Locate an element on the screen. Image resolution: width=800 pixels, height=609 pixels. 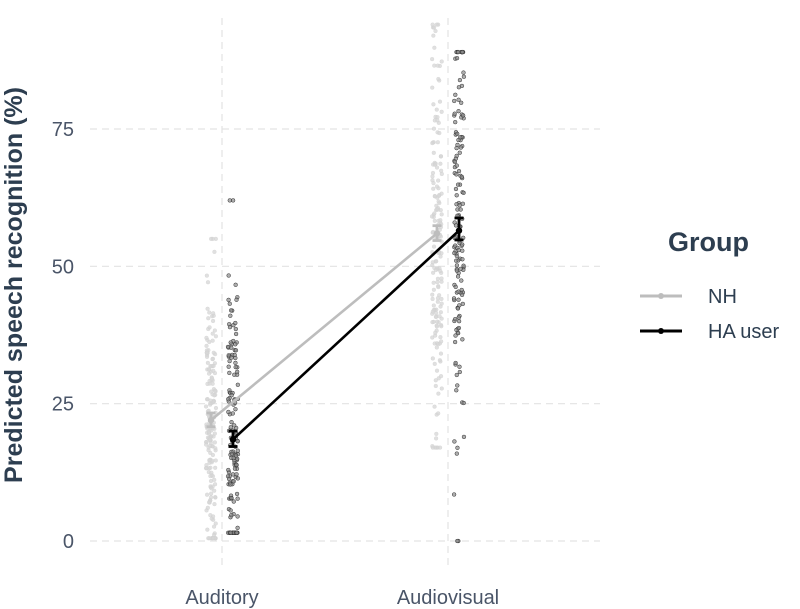
mean-lines is located at coordinates (335, 335).